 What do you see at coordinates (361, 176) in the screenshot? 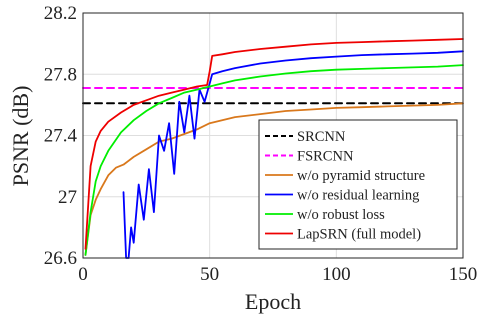
I see `legend-label-w-o-pyramid-structure: w/o pyramid structure` at bounding box center [361, 176].